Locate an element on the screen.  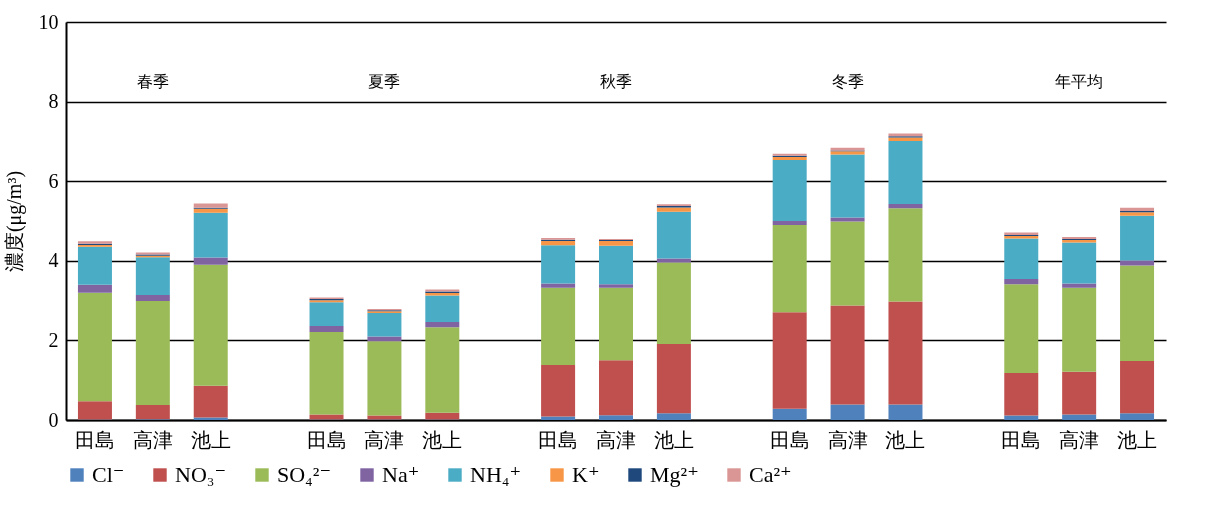
y-tick-label: 0 is located at coordinates (53, 419).